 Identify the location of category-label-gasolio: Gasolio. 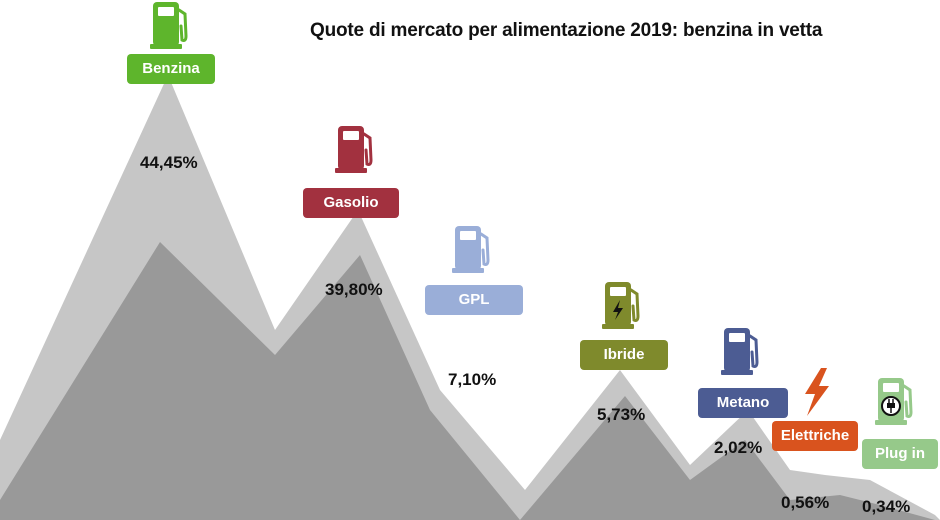
(351, 203).